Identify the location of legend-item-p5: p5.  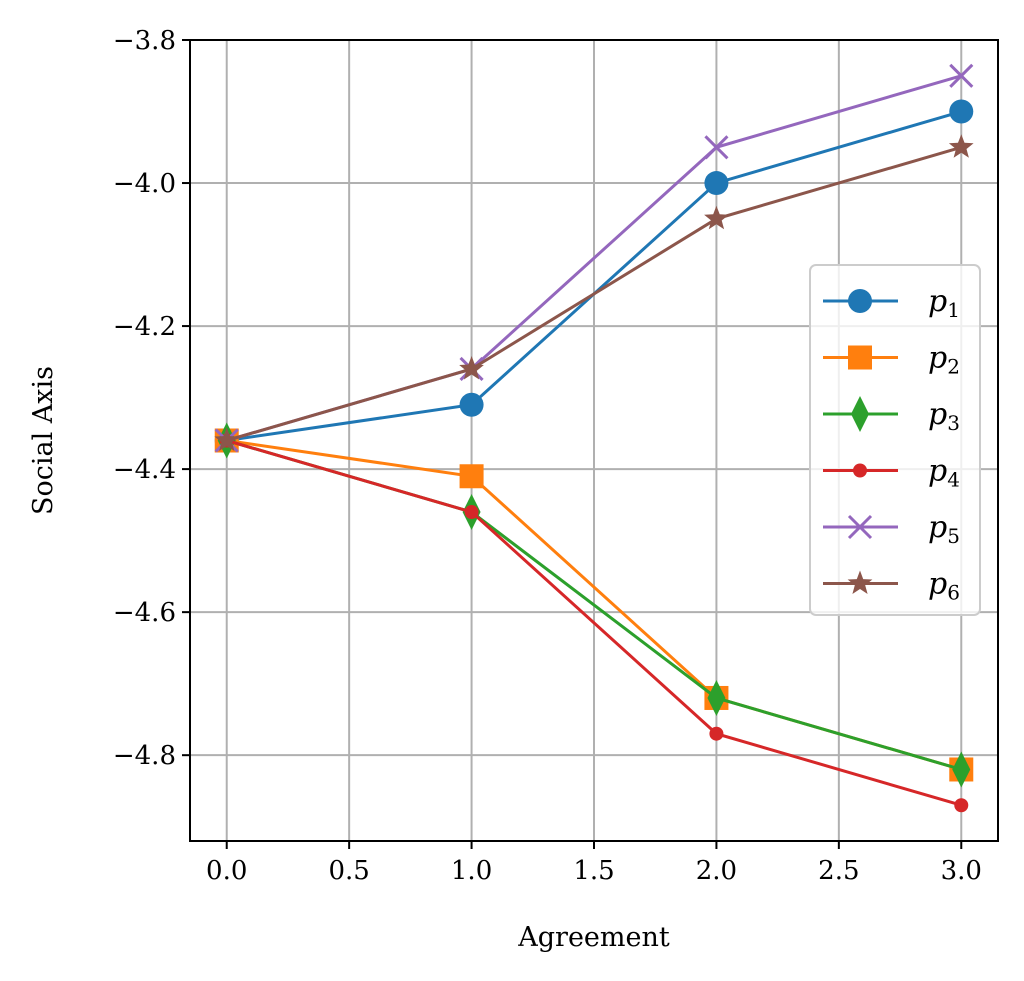
(891, 529).